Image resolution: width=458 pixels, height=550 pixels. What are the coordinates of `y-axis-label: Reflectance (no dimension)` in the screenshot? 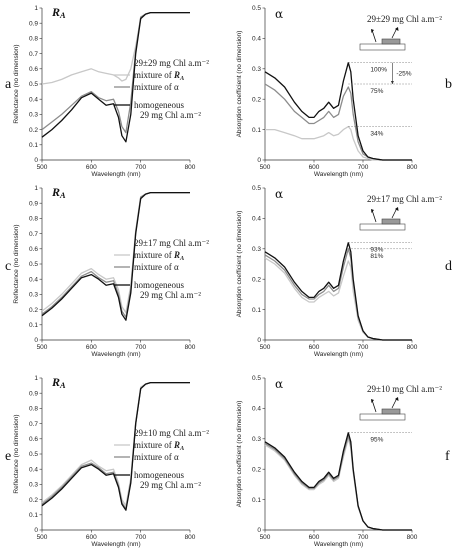 It's located at (16, 453).